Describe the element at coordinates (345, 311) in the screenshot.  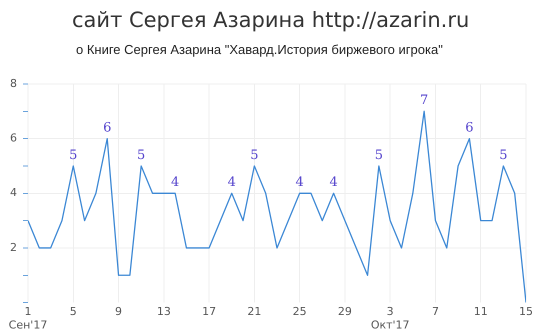
I see `x-tick-label: 29` at that location.